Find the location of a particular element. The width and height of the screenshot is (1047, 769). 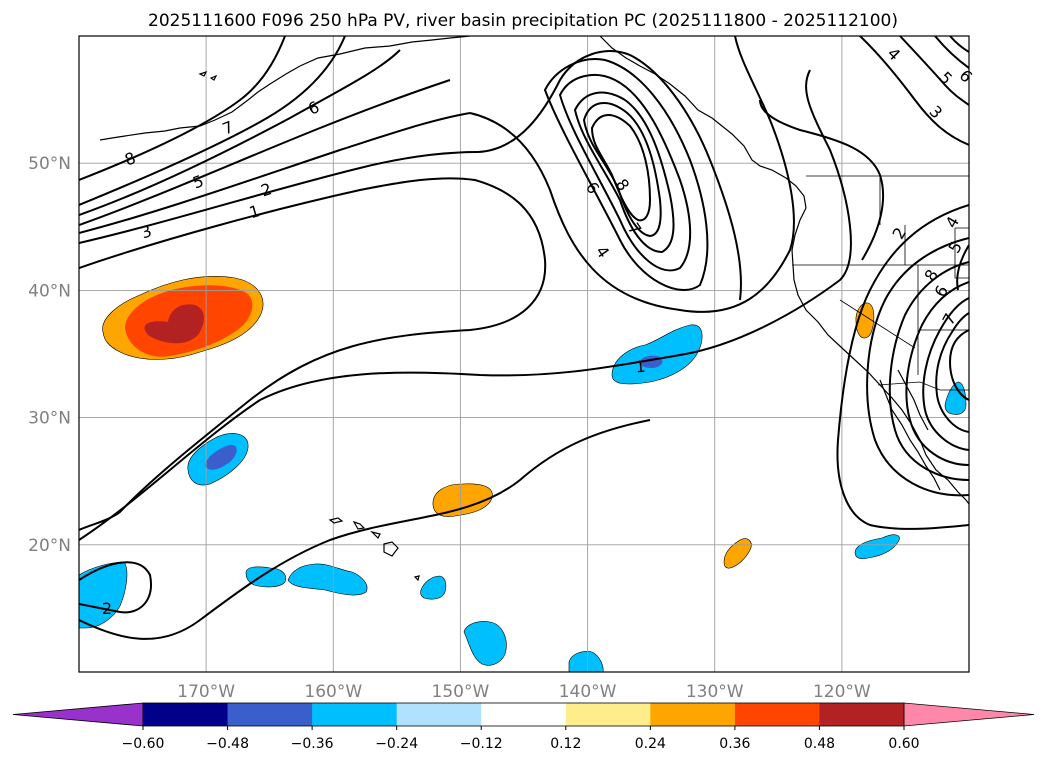

contour-pv-5-west is located at coordinates (265, 152).